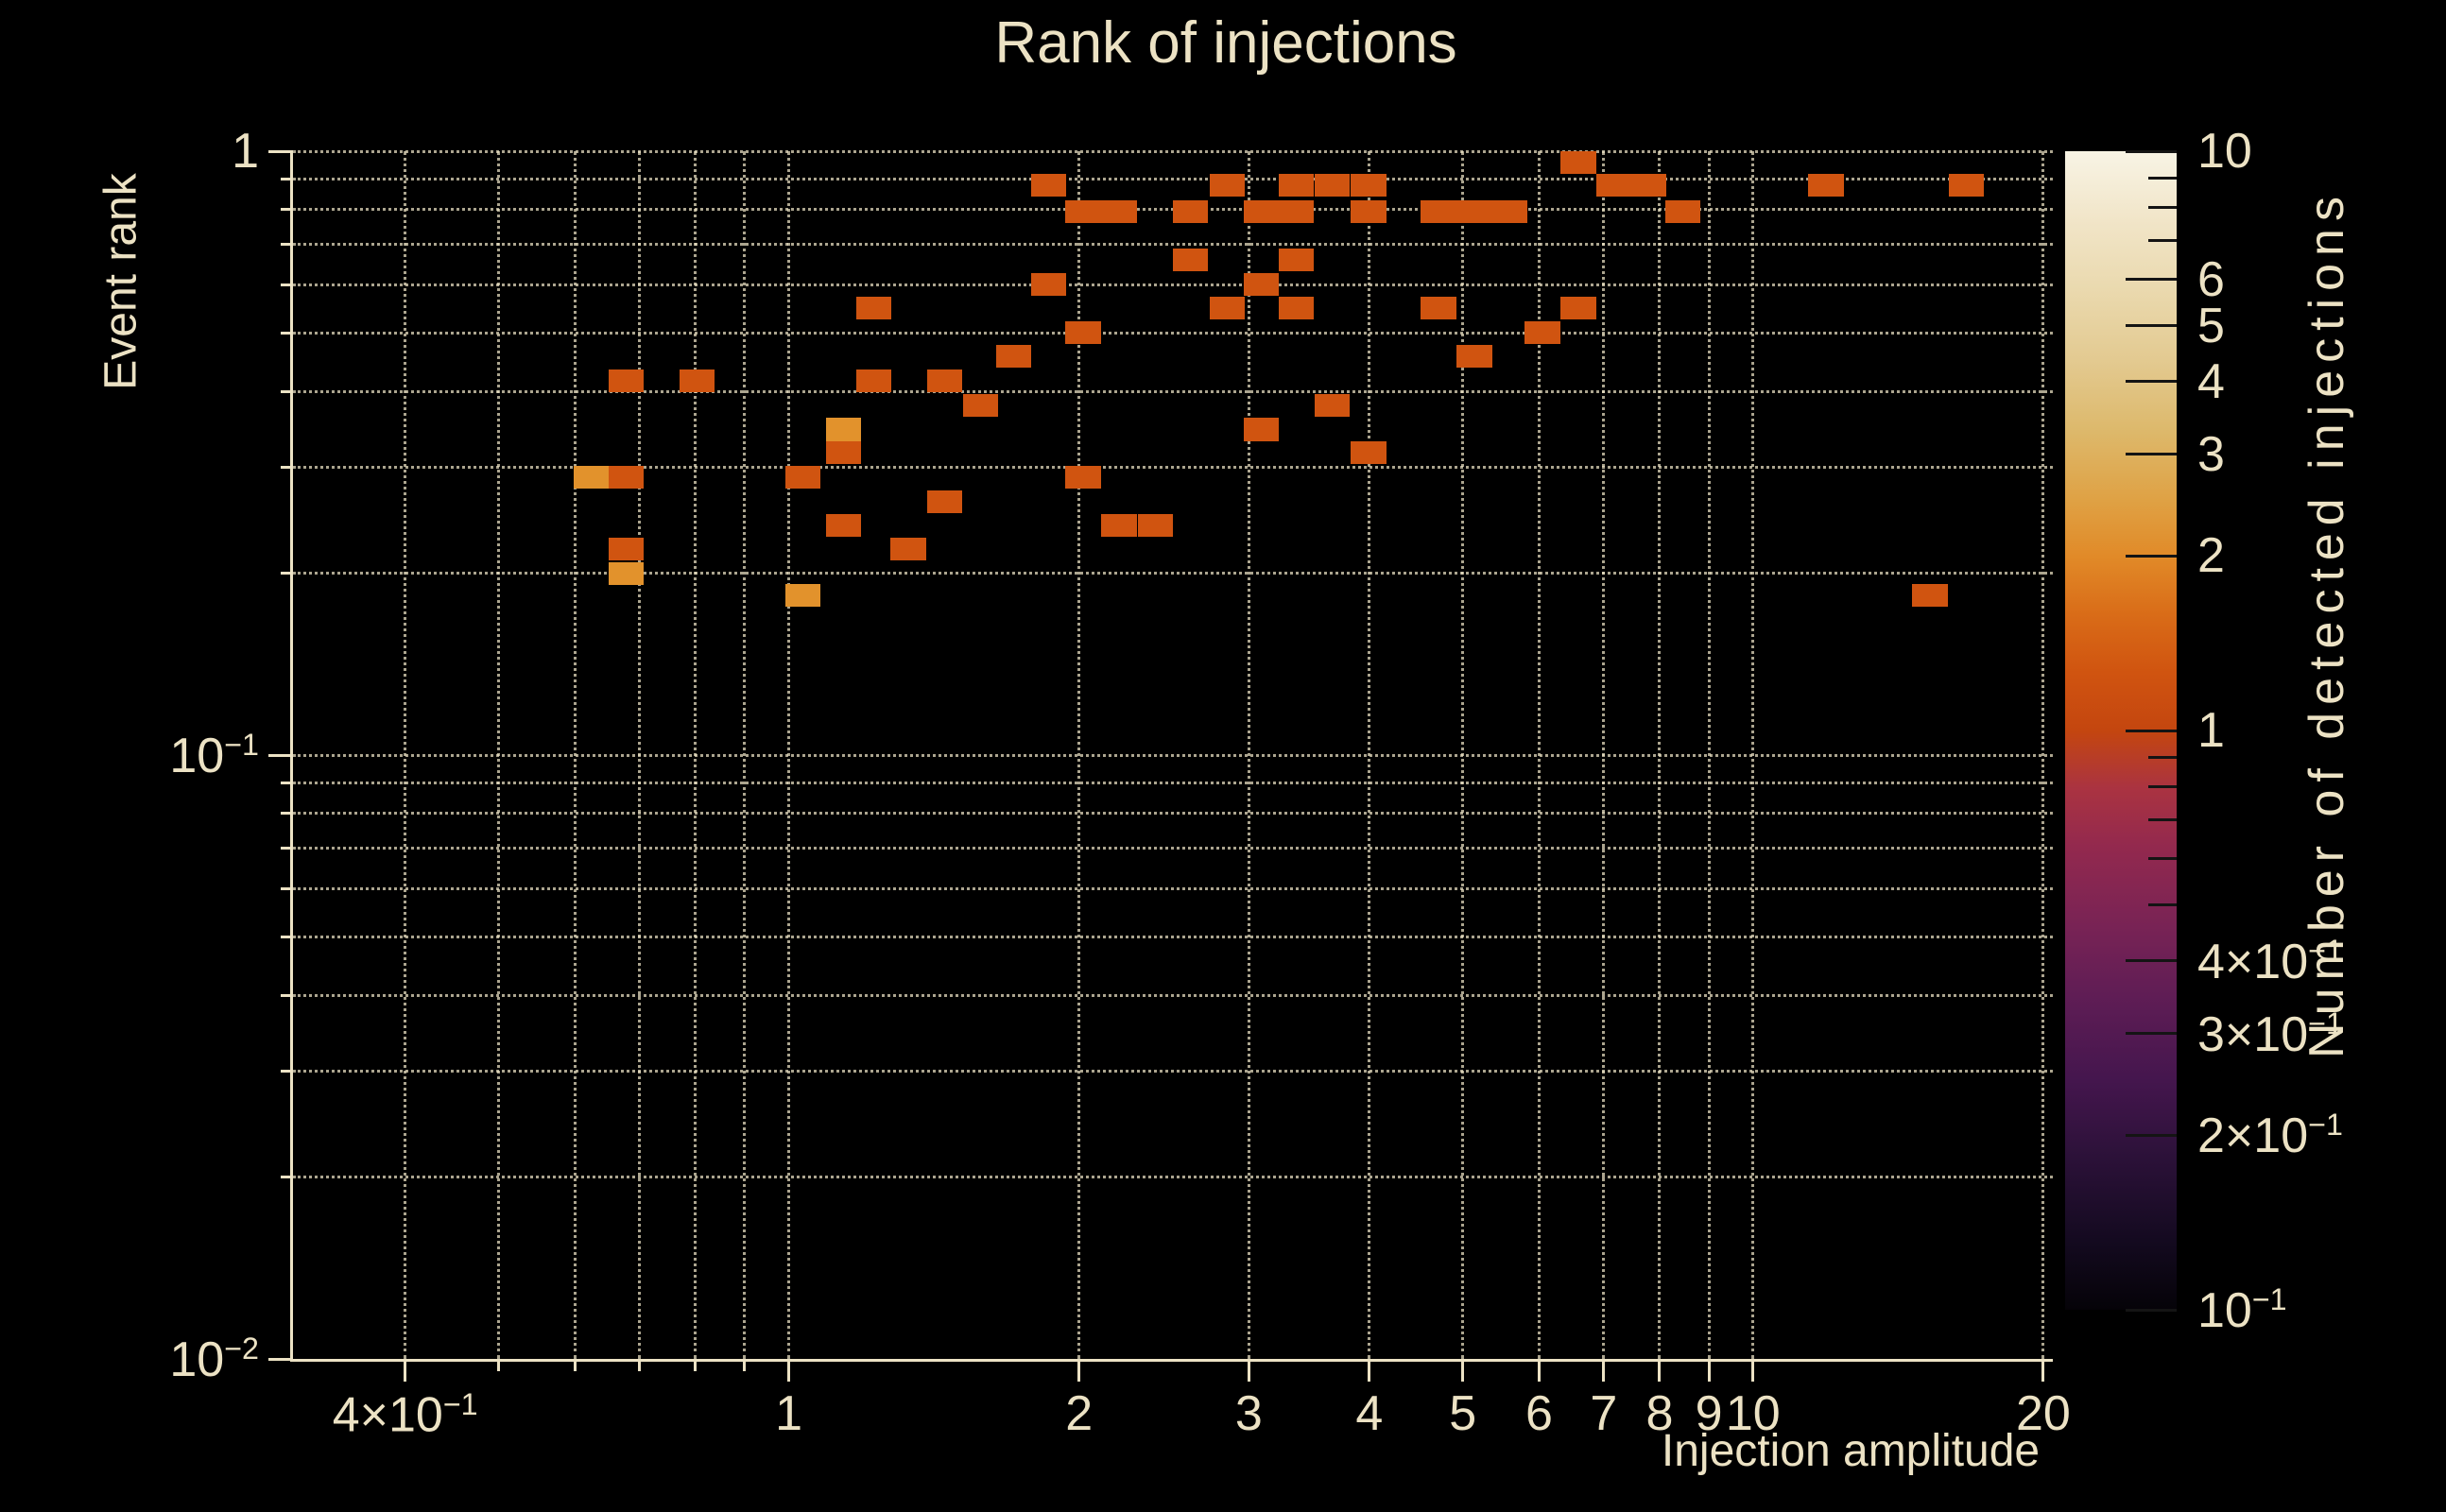 Image resolution: width=2446 pixels, height=1512 pixels. What do you see at coordinates (1851, 1451) in the screenshot?
I see `x-axis-title: Injection amplitude` at bounding box center [1851, 1451].